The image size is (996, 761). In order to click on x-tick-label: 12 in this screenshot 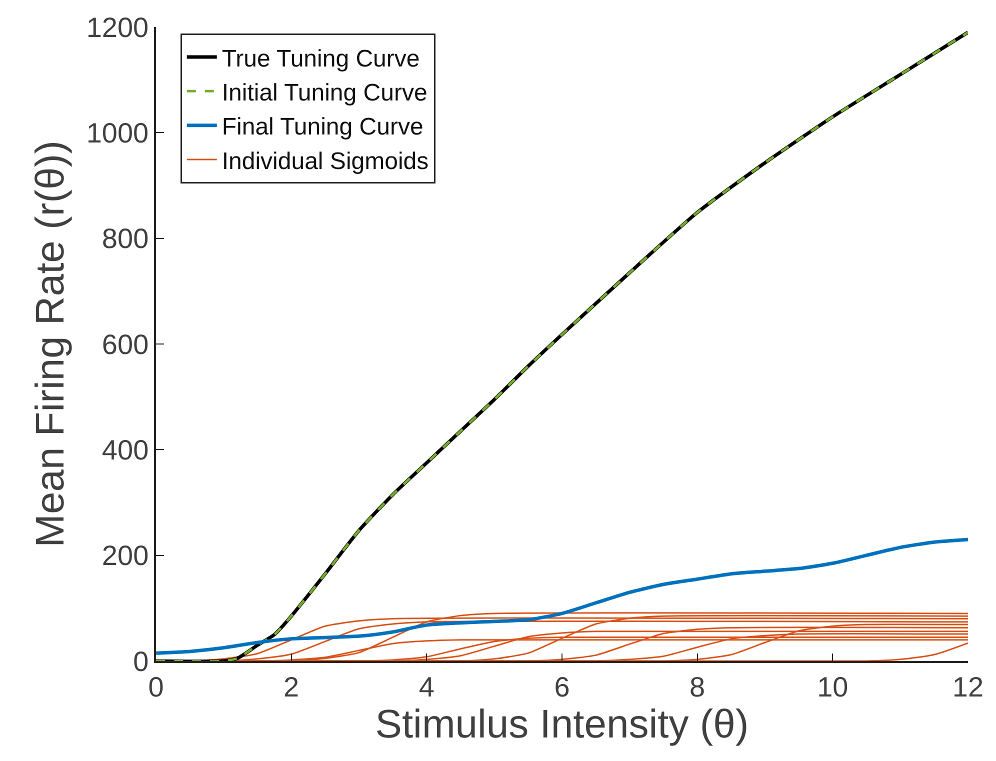, I will do `click(968, 686)`.